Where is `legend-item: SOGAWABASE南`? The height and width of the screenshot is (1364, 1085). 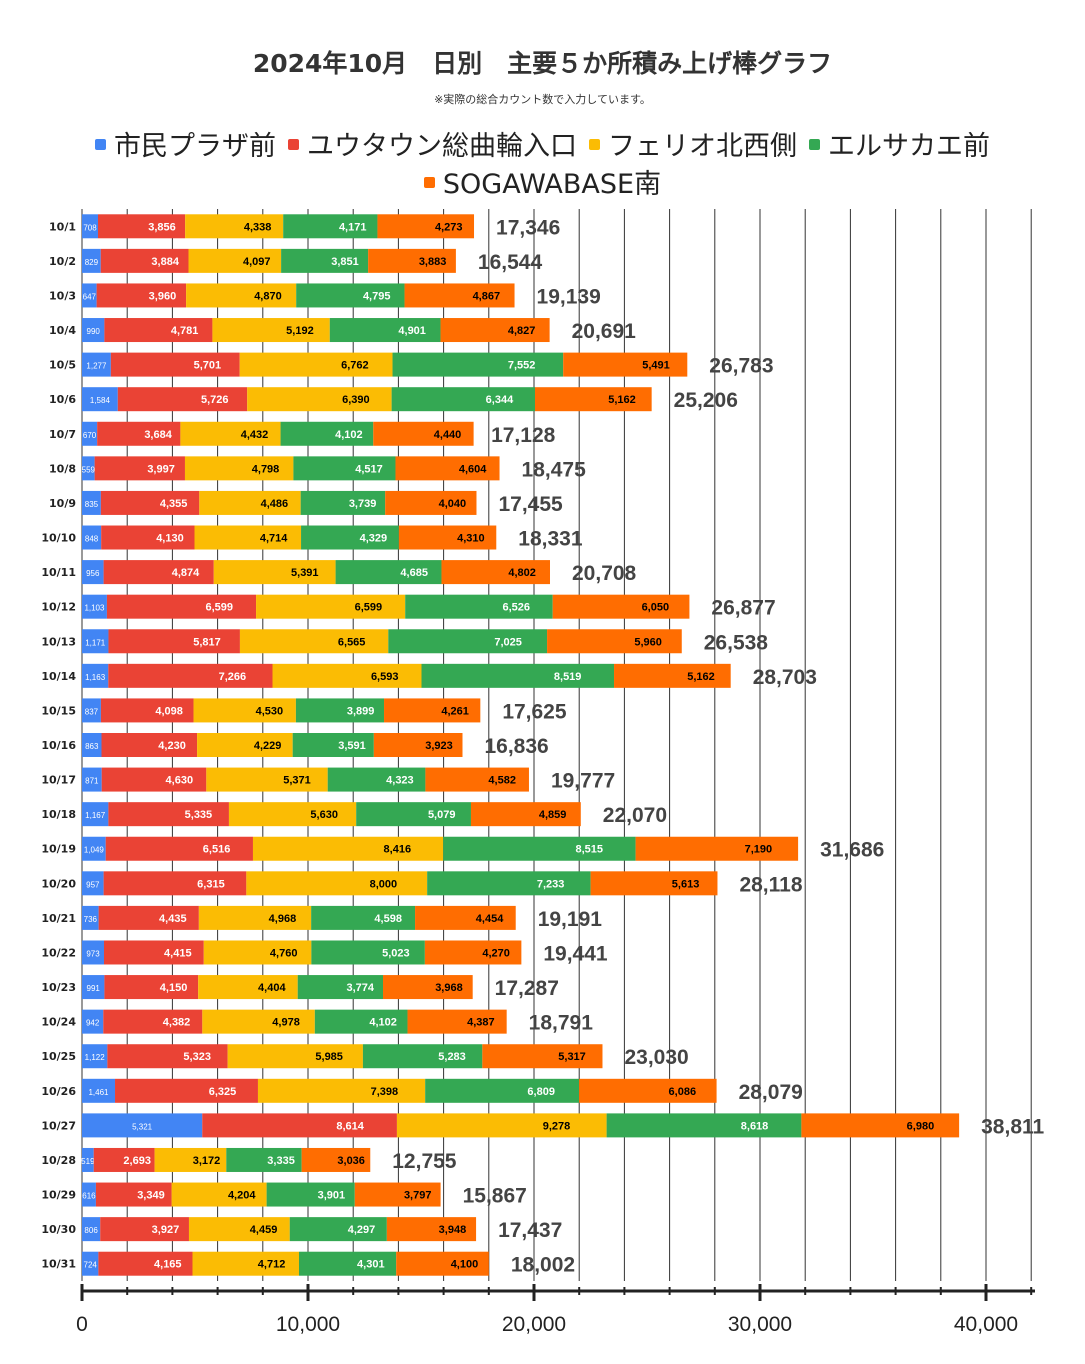
legend-item: SOGAWABASE南 is located at coordinates (542, 185).